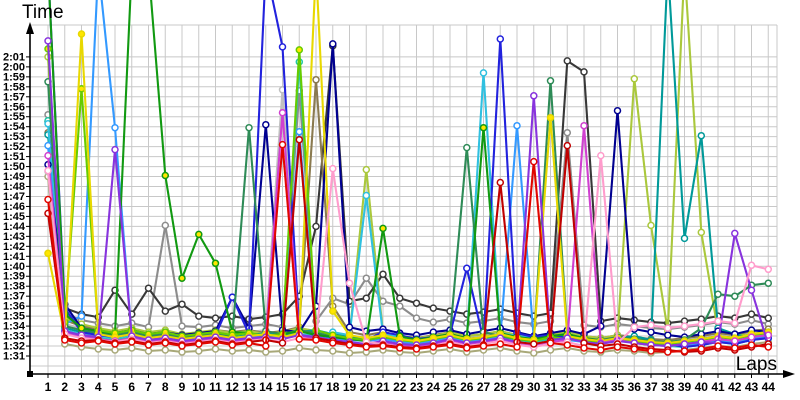 The width and height of the screenshot is (800, 400). What do you see at coordinates (701, 135) in the screenshot?
I see `series-teal-point` at bounding box center [701, 135].